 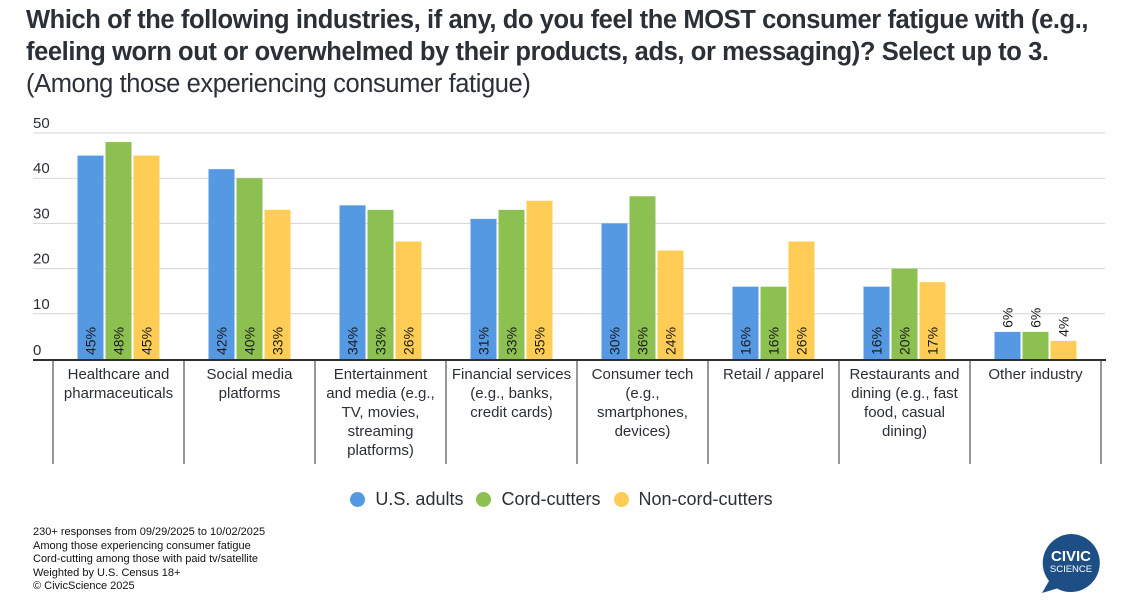 What do you see at coordinates (118, 393) in the screenshot?
I see `x-tick-label: pharmaceuticals` at bounding box center [118, 393].